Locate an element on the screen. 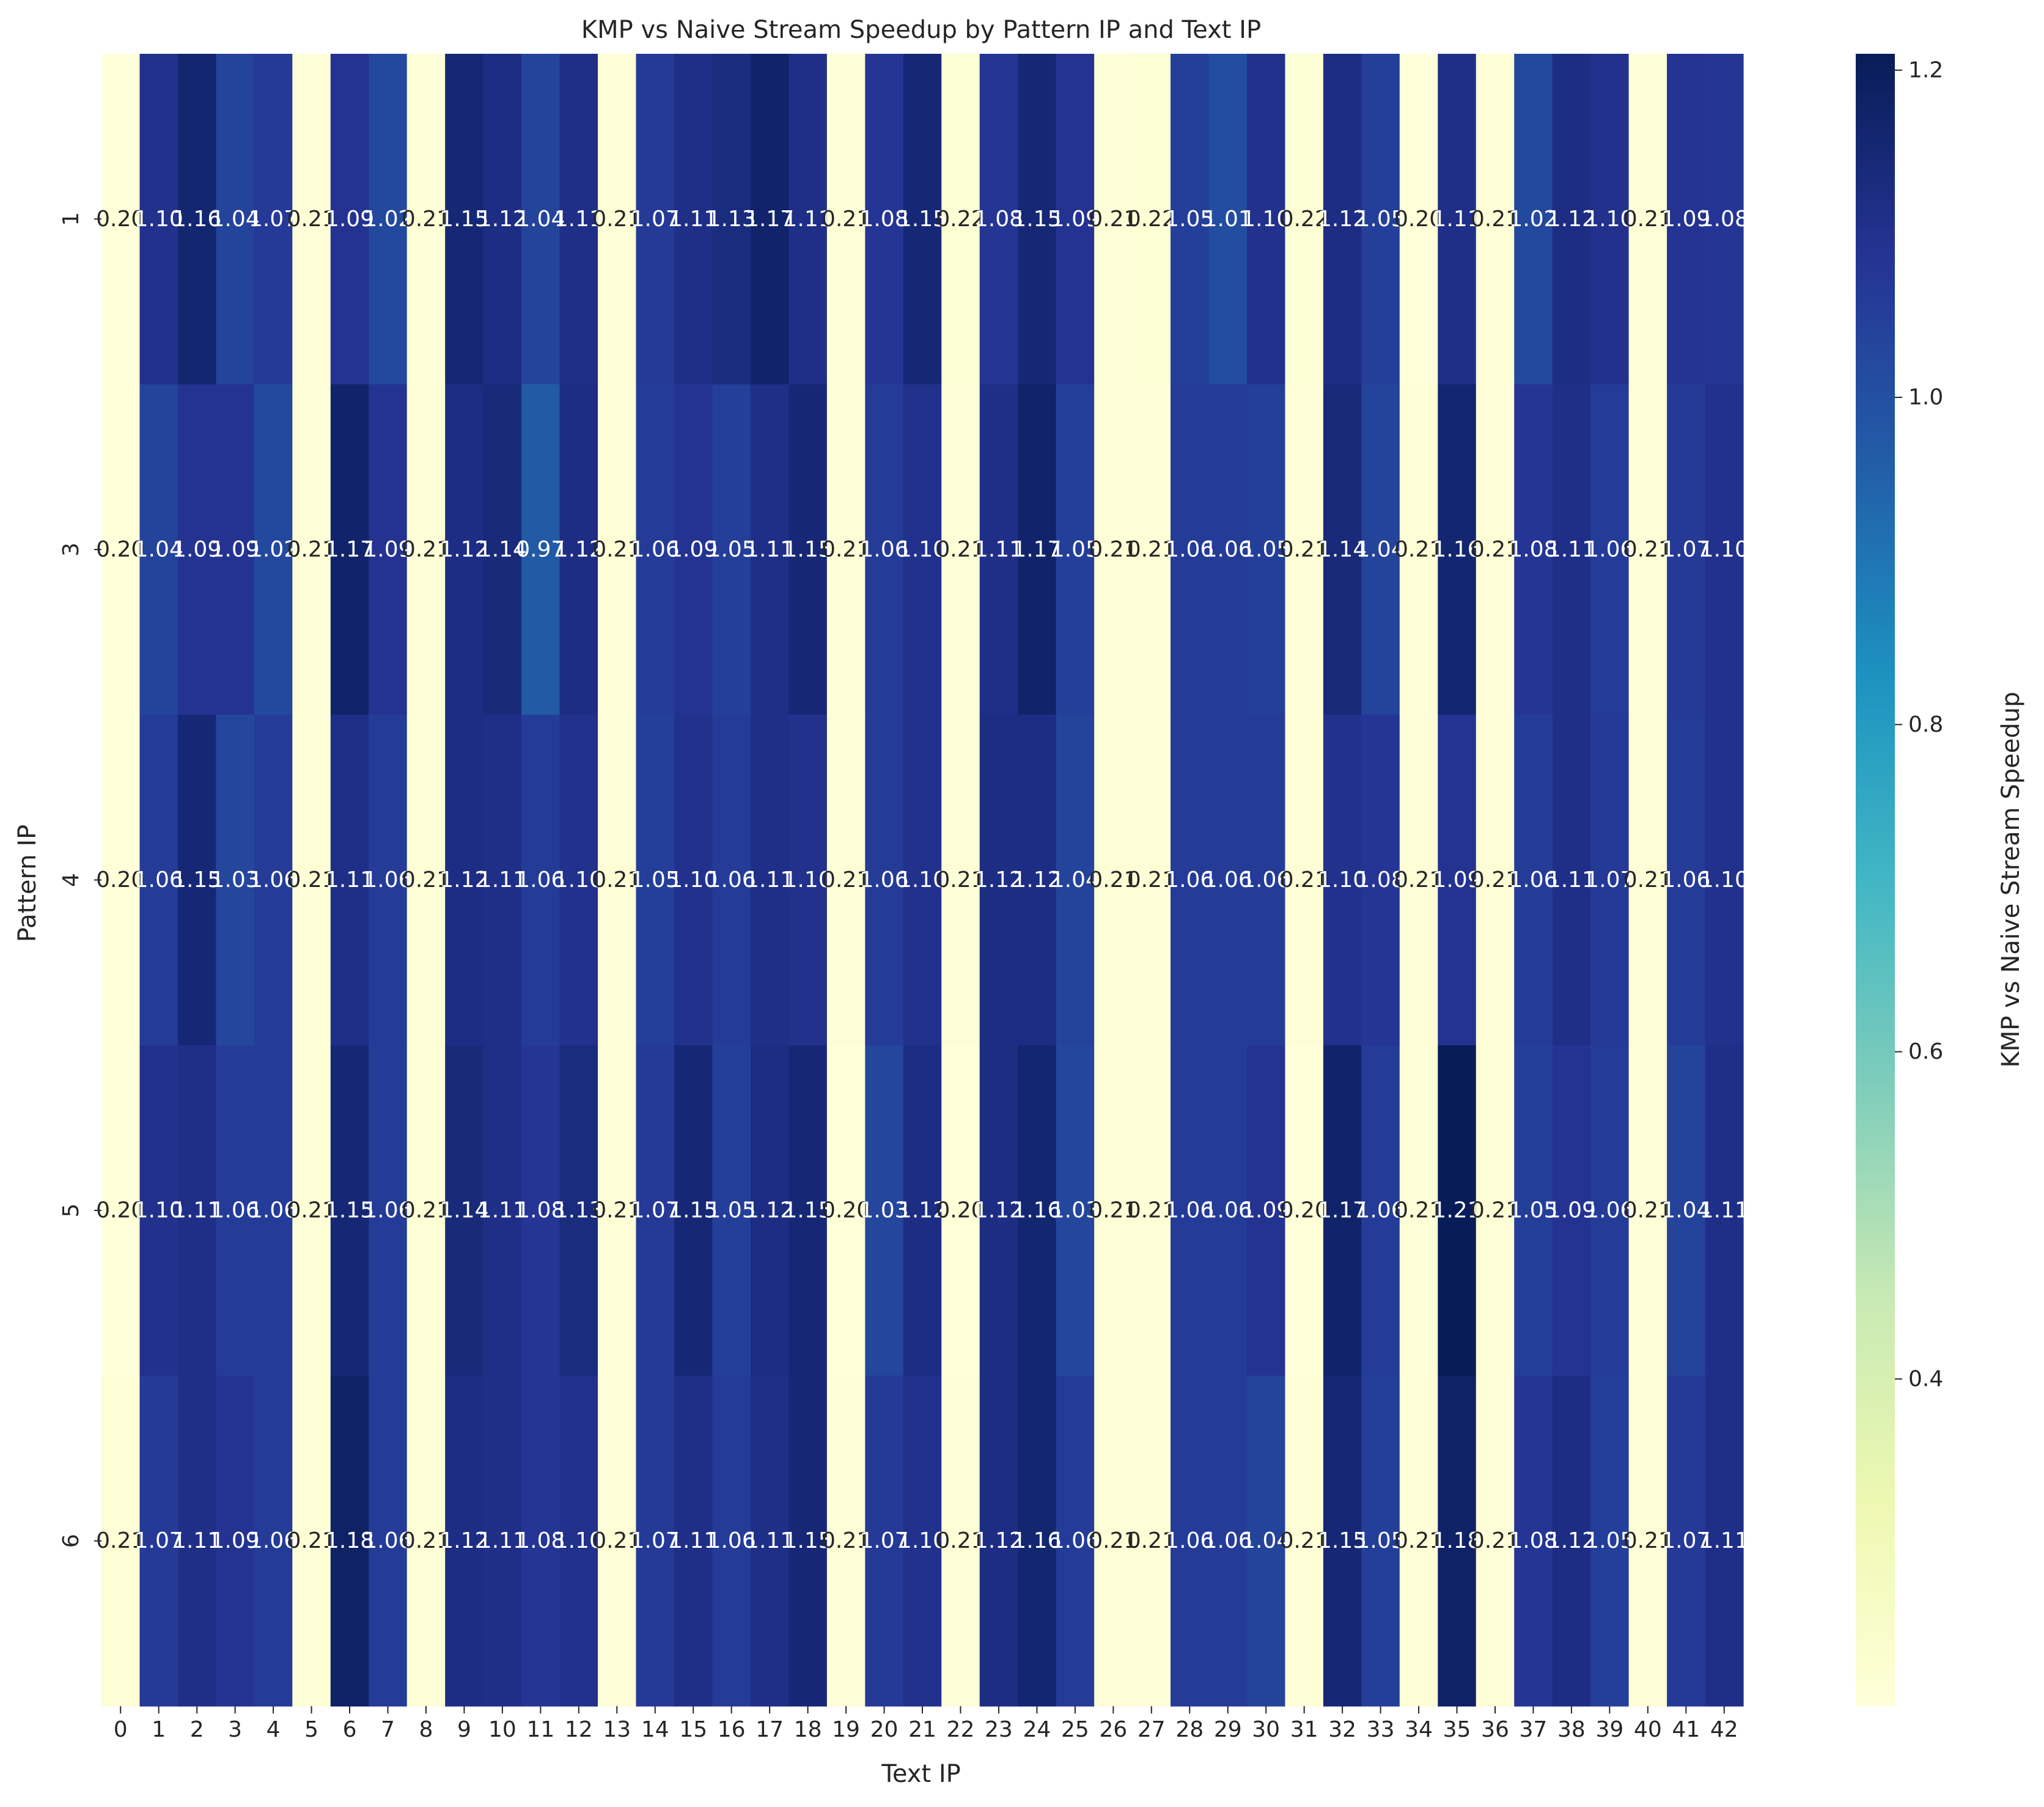 The width and height of the screenshot is (2044, 1807). y-tick-label: 6 is located at coordinates (71, 1541).